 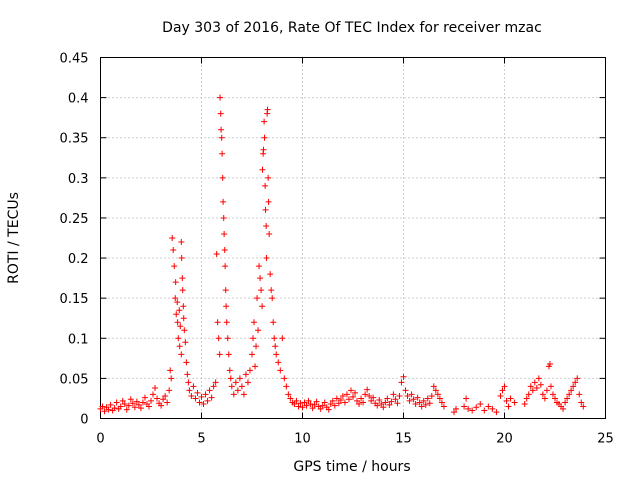 I want to click on x-tick-label: 5, so click(x=201, y=439).